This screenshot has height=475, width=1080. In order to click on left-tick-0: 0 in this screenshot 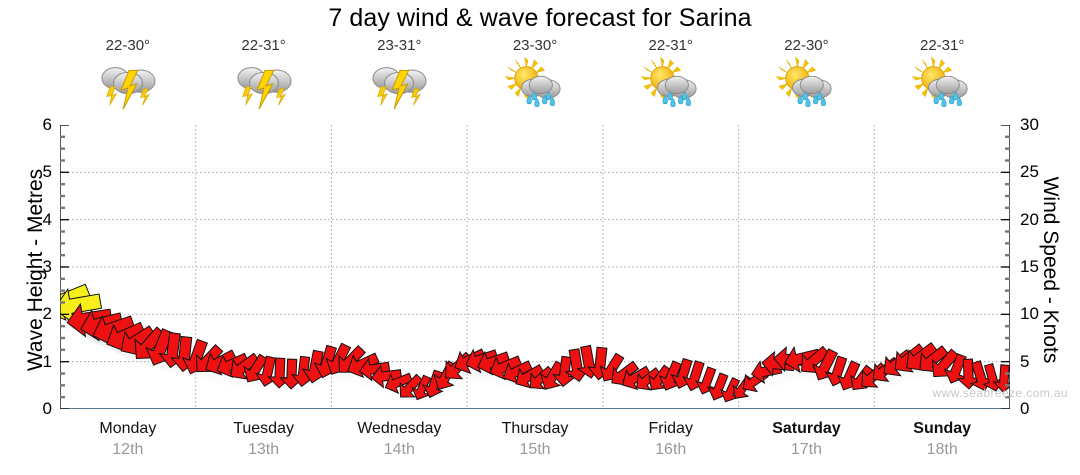, I will do `click(47, 408)`.